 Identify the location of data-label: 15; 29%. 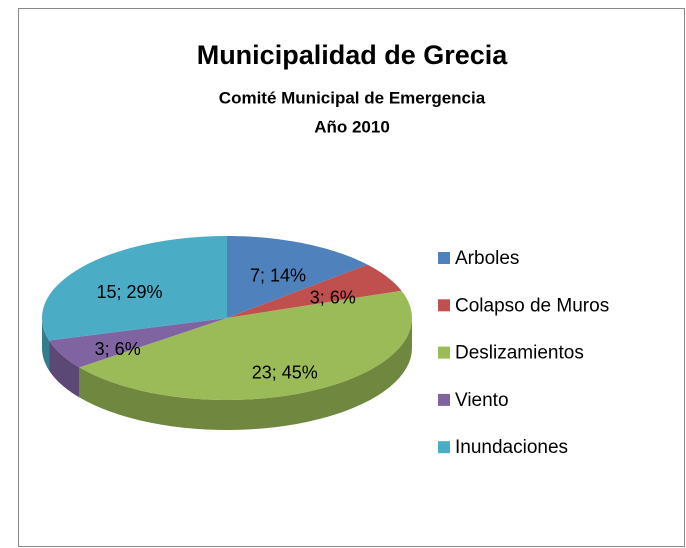
(130, 292).